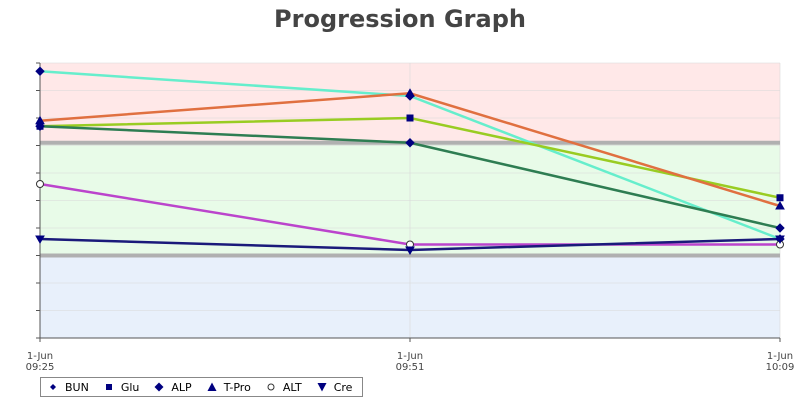 The image size is (800, 400). I want to click on x-tick-label: 1-Jun 09:25, so click(40, 362).